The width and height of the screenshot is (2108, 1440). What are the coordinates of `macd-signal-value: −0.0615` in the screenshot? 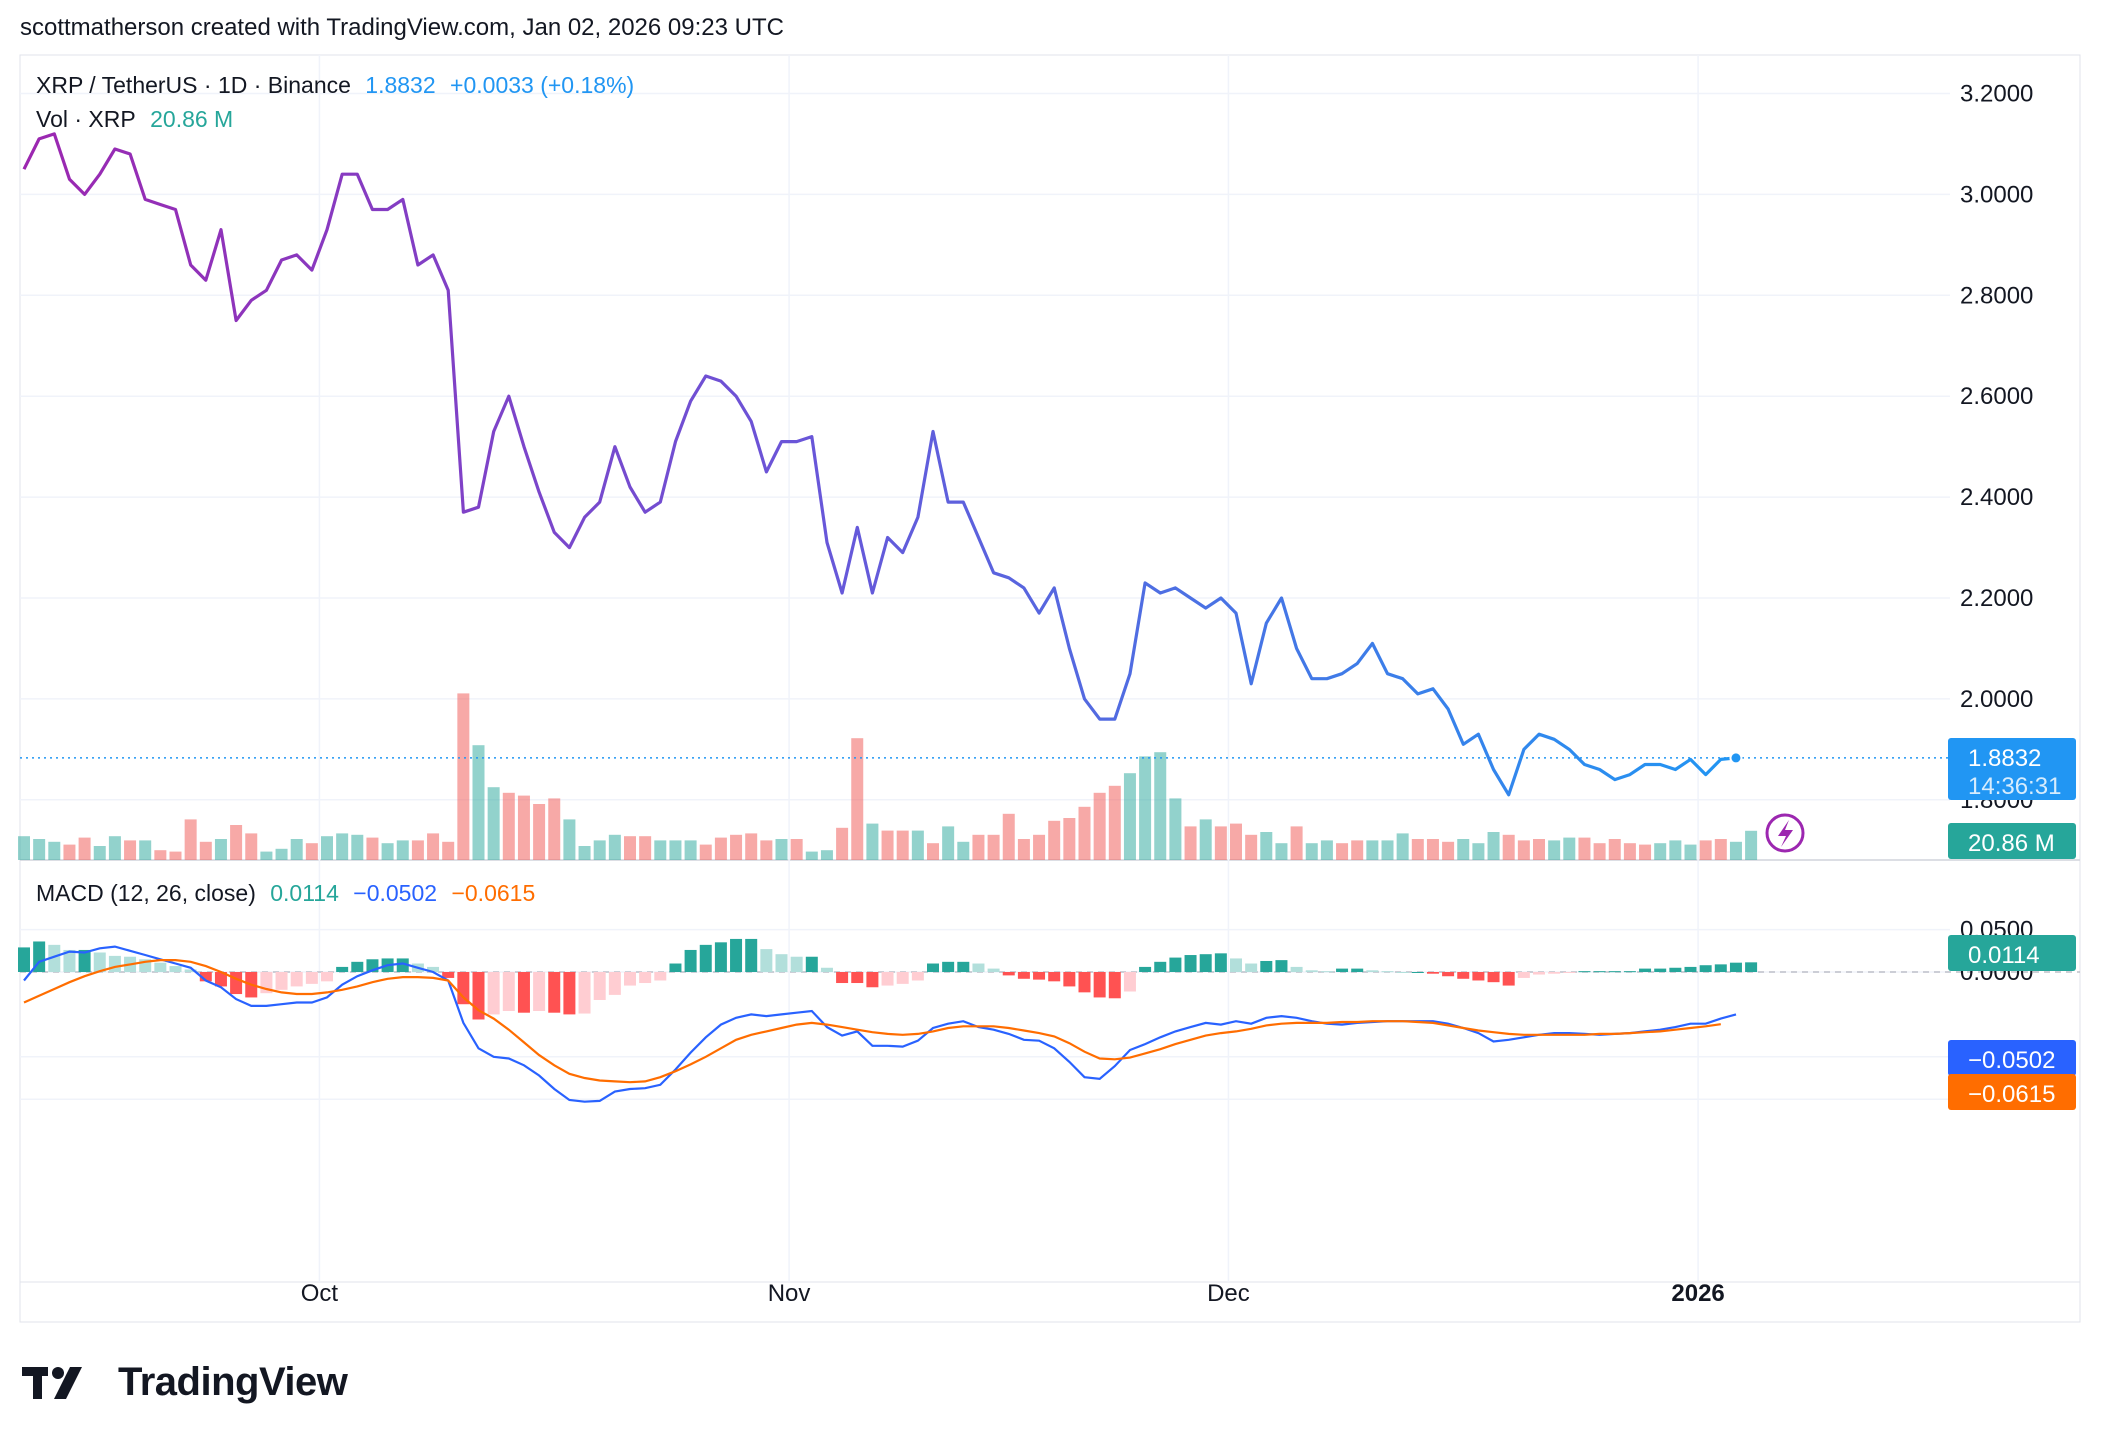 It's located at (493, 893).